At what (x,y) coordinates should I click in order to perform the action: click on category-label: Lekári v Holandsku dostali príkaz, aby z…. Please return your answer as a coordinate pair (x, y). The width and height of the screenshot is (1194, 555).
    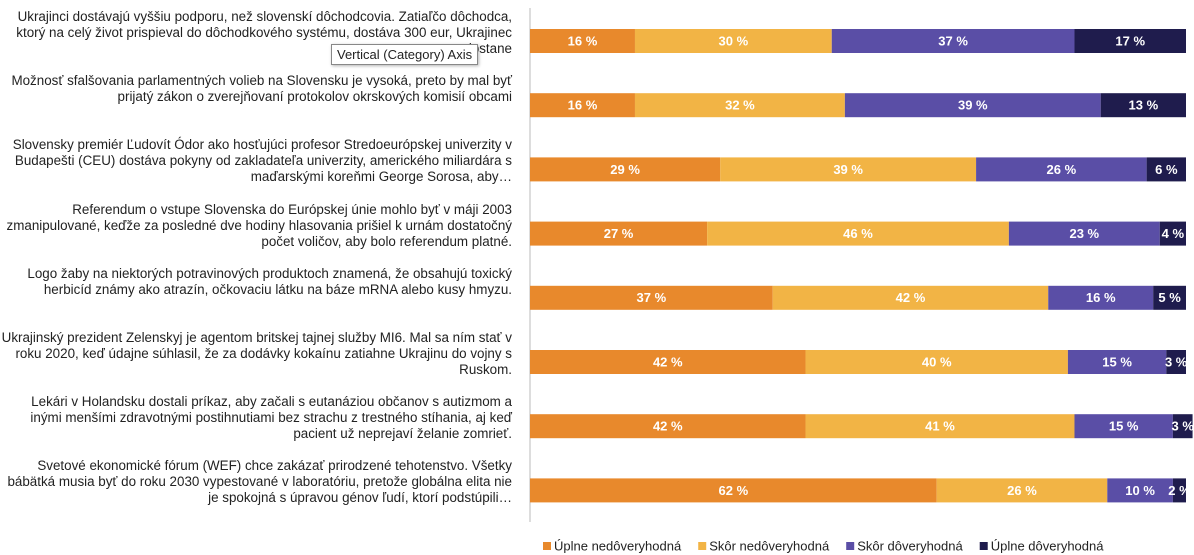
    Looking at the image, I should click on (271, 418).